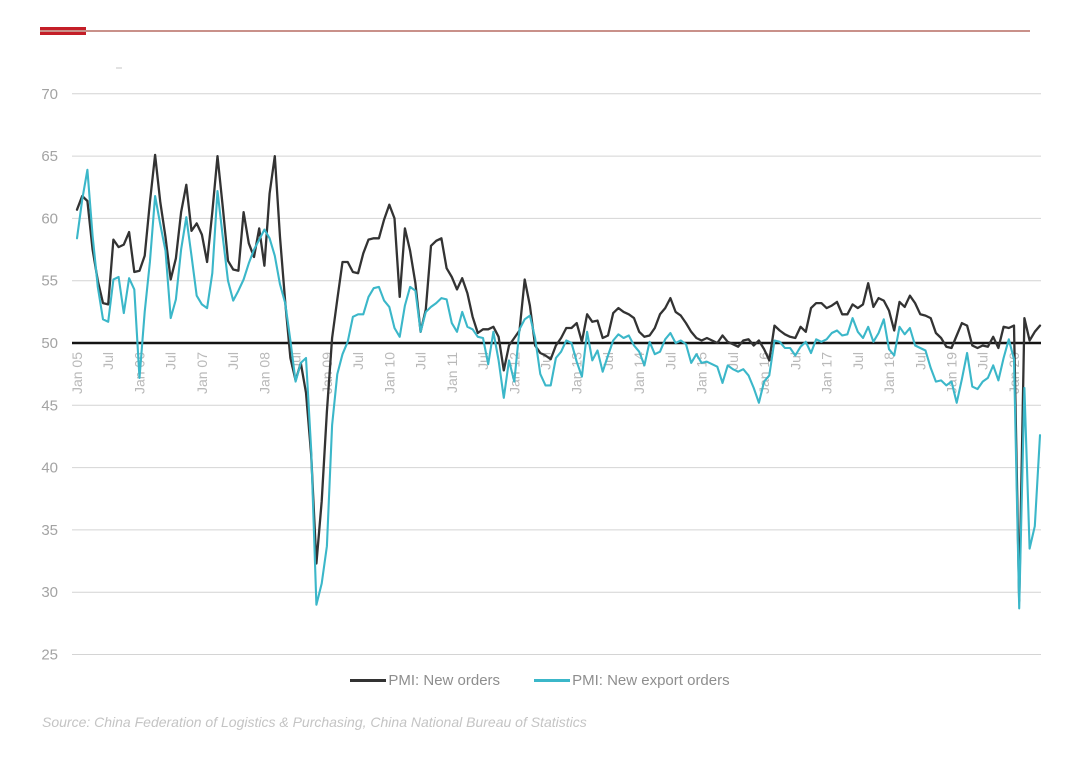 Image resolution: width=1080 pixels, height=761 pixels. Describe the element at coordinates (49, 655) in the screenshot. I see `svg-text: 25` at that location.